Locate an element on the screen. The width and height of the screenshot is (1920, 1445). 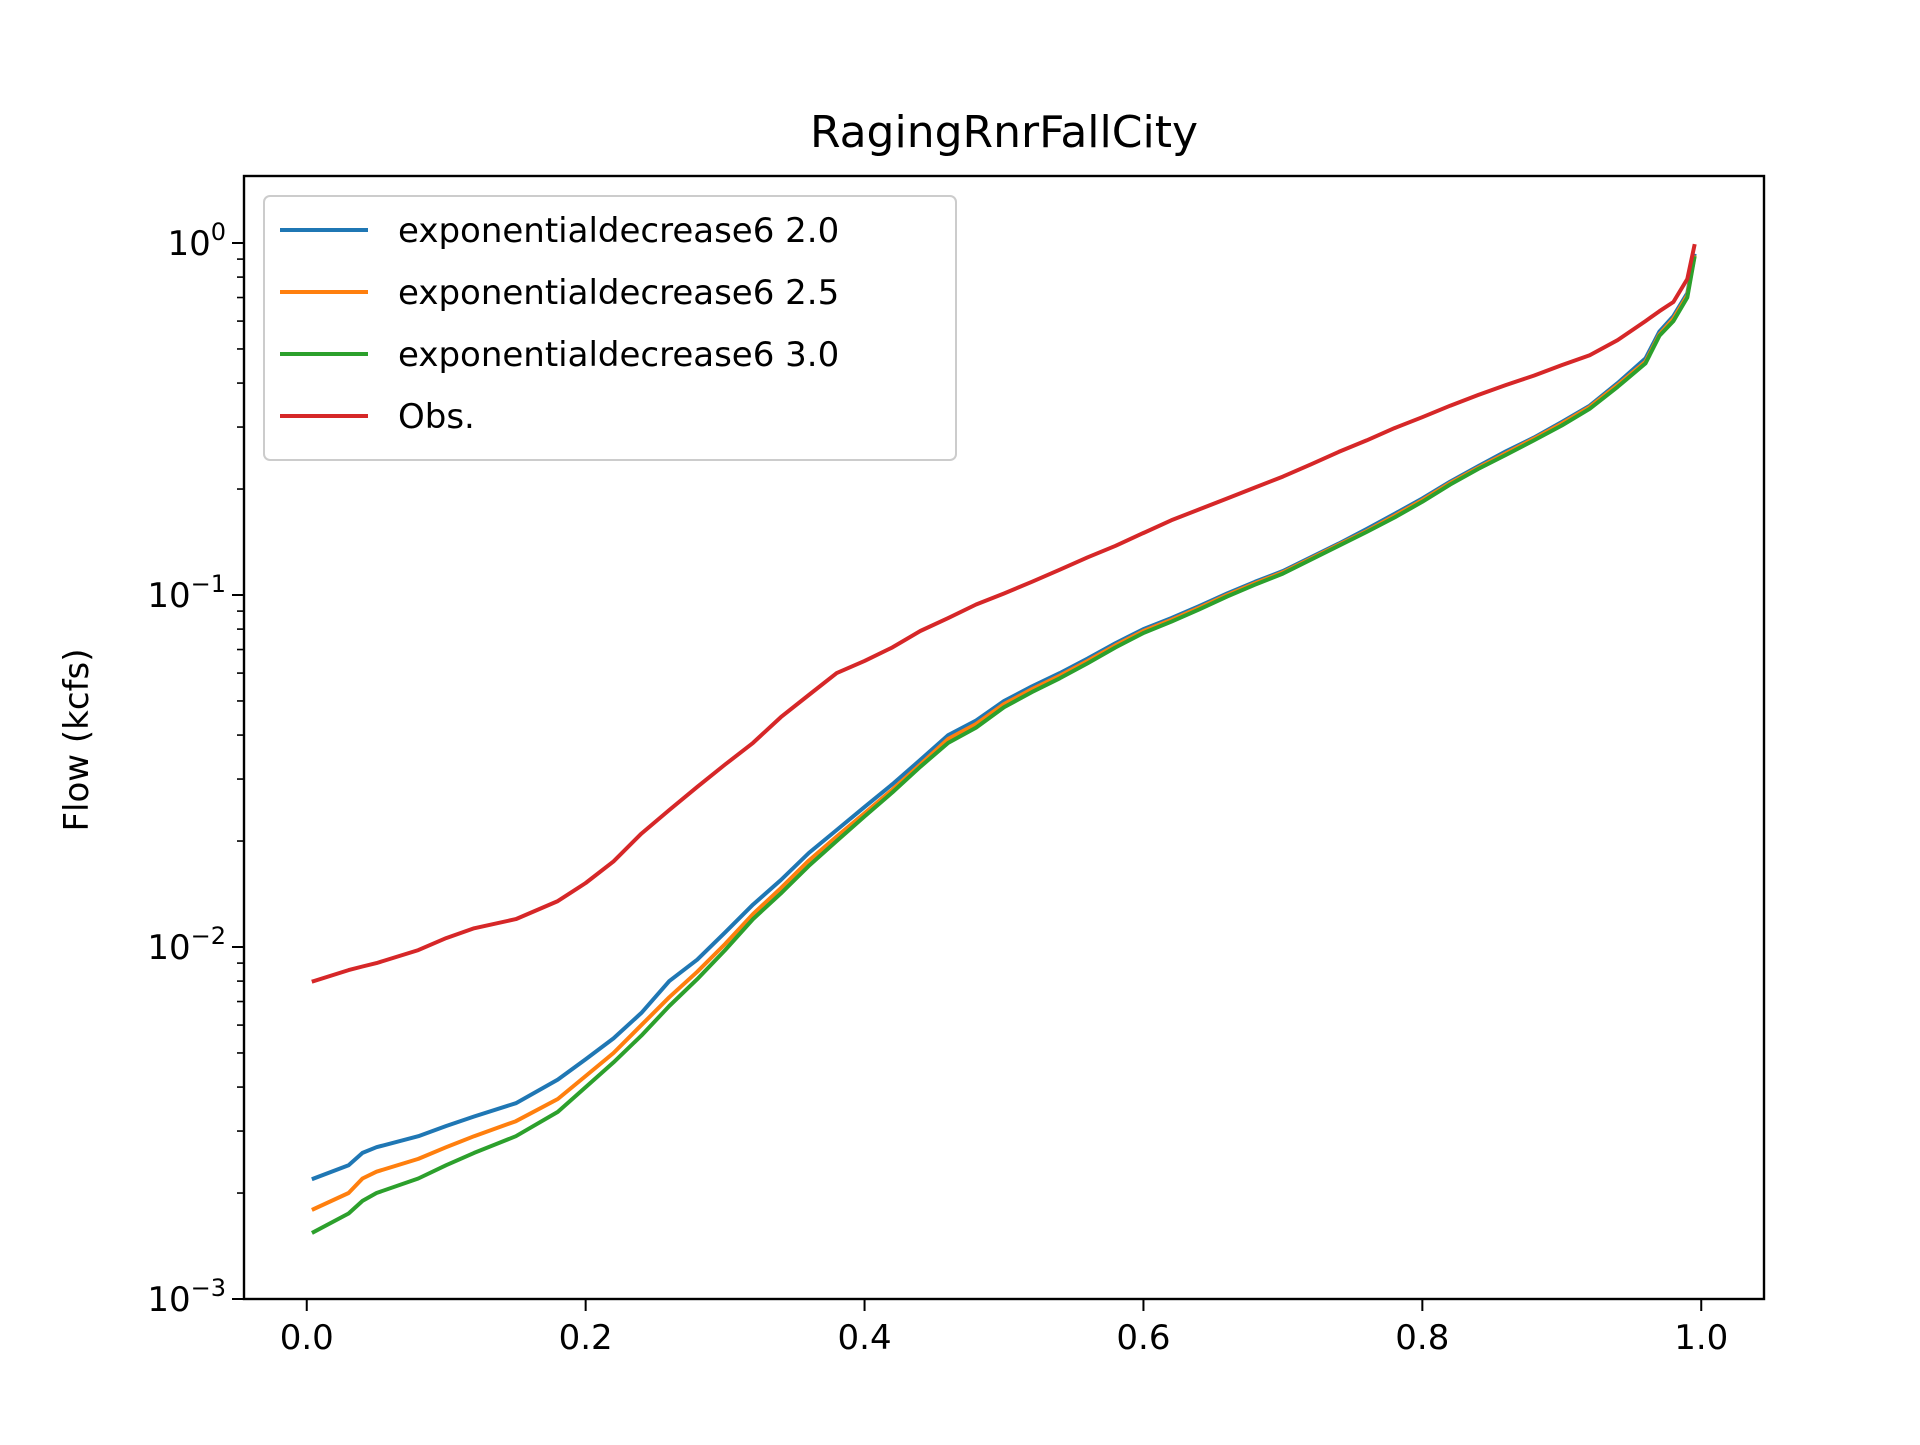
x-tick-label: 1.0 is located at coordinates (1701, 1338).